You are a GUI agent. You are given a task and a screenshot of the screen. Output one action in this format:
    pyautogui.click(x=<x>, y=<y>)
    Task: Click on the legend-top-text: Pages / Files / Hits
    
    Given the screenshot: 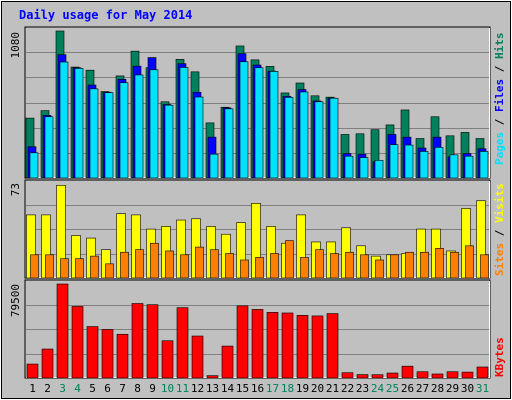 What is the action you would take?
    pyautogui.click(x=499, y=99)
    